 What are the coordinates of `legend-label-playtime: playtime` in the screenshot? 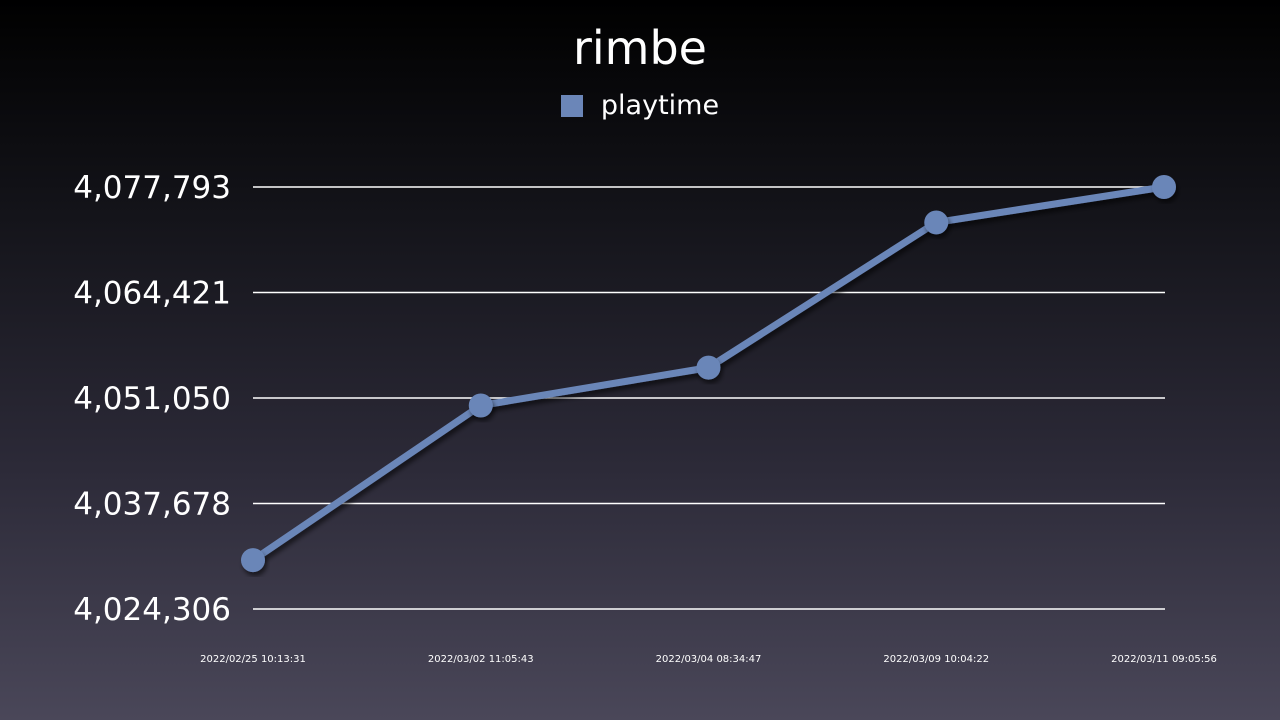 It's located at (660, 105).